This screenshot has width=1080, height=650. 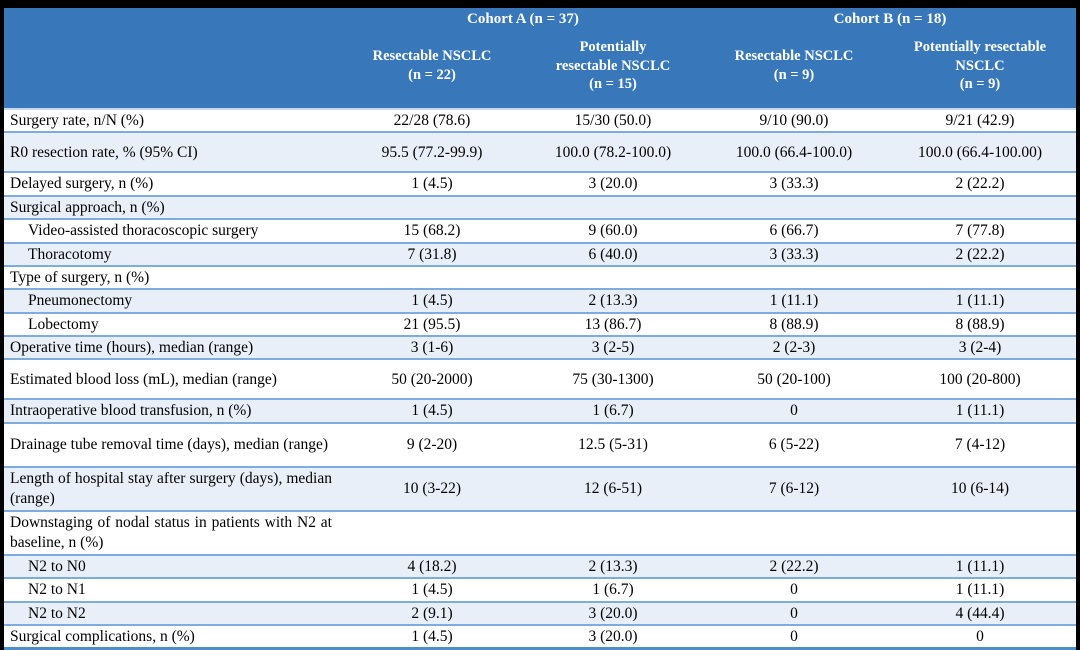 What do you see at coordinates (613, 65) in the screenshot?
I see `col-header-potentially-a: Potentially resectable NSCLC (n = 15)` at bounding box center [613, 65].